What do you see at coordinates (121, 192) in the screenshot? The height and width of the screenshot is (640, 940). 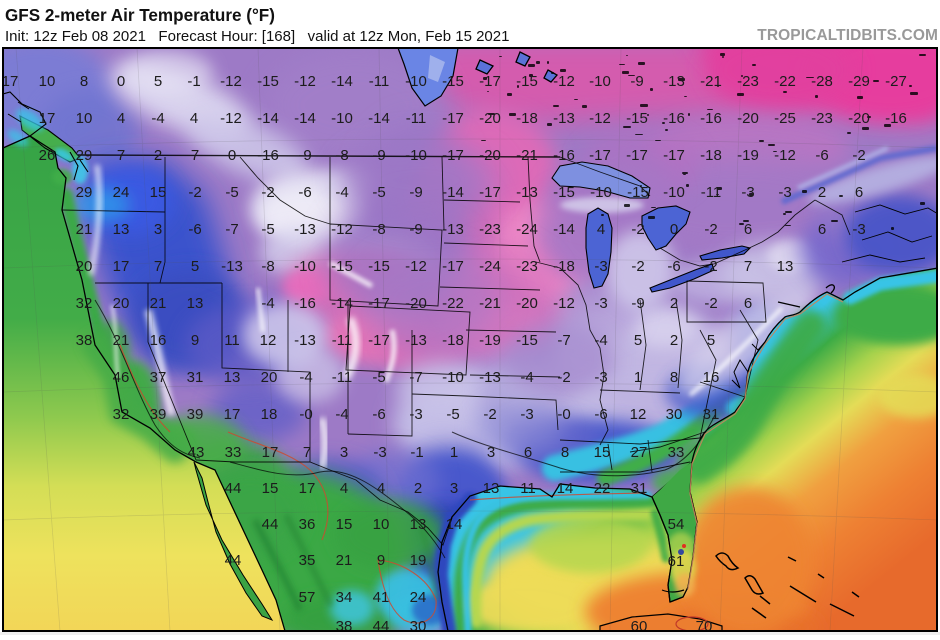 I see `svg-text: 24` at bounding box center [121, 192].